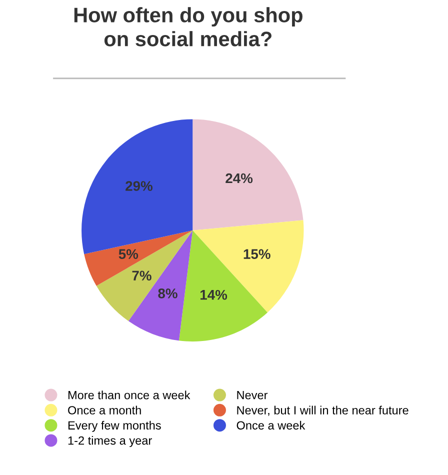  I want to click on data-label: 8%, so click(168, 293).